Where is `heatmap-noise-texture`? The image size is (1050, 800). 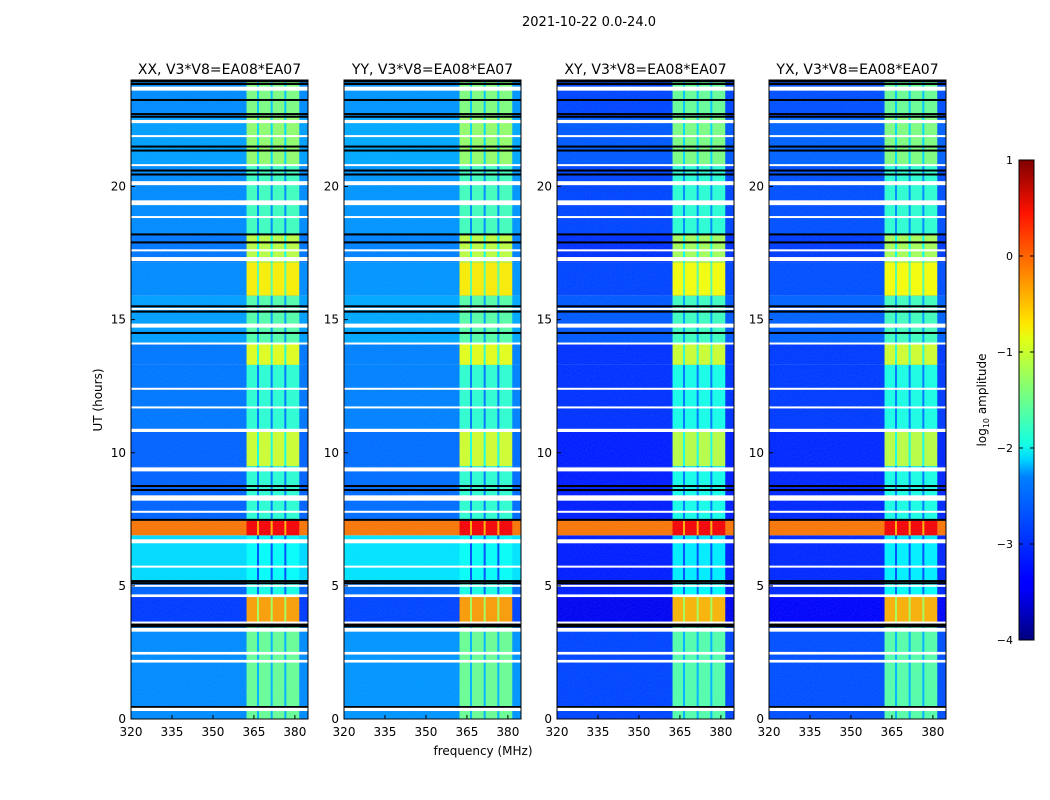
heatmap-noise-texture is located at coordinates (432, 399).